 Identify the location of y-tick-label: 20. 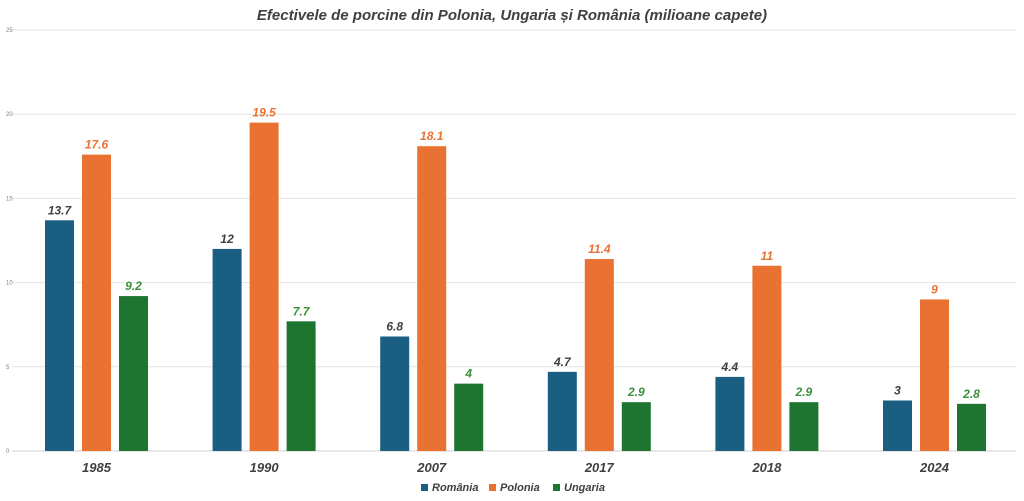
(9, 115).